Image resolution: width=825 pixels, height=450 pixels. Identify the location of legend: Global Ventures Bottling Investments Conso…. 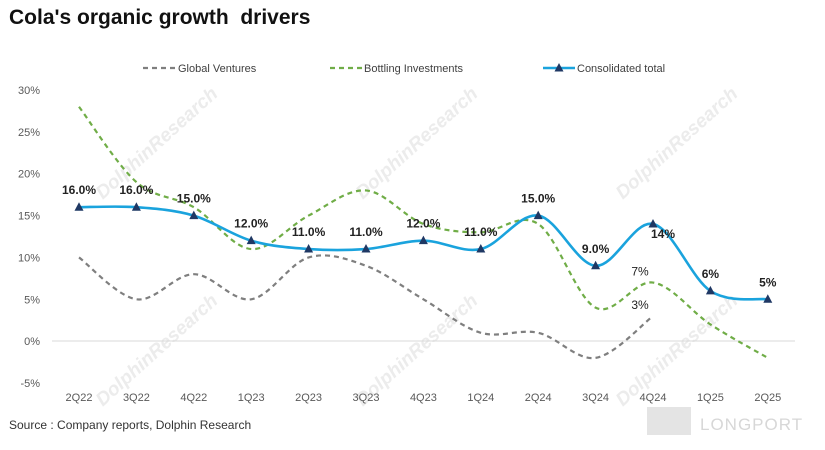
(404, 69).